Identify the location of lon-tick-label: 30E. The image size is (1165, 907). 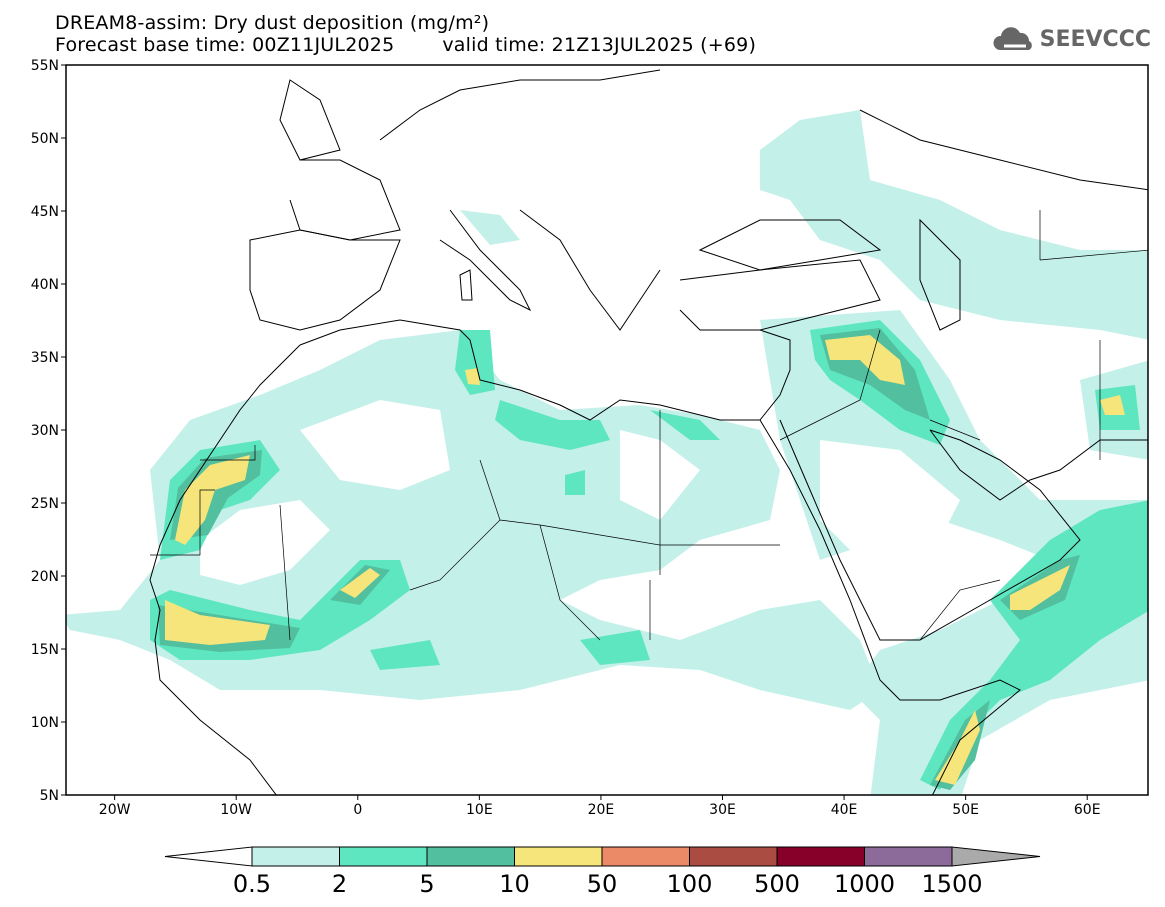
(722, 810).